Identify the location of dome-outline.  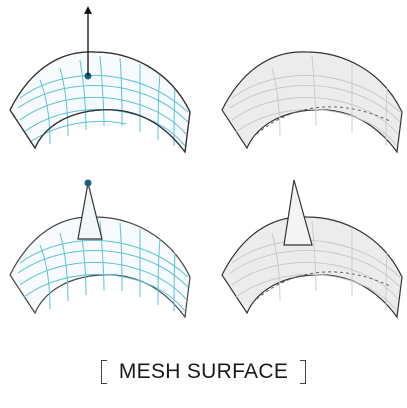
(100, 102).